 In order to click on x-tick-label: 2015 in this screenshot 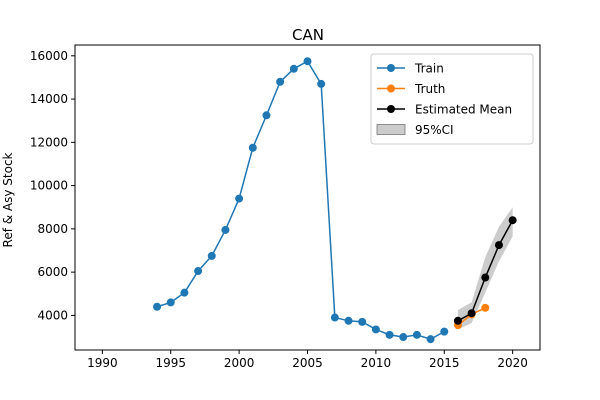, I will do `click(444, 363)`.